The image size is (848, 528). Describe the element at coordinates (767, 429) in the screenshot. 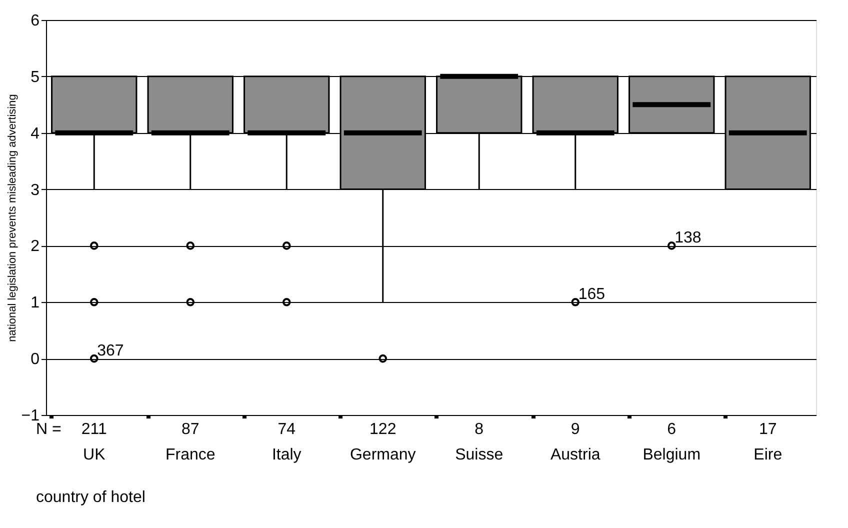

I see `text: 17` at that location.